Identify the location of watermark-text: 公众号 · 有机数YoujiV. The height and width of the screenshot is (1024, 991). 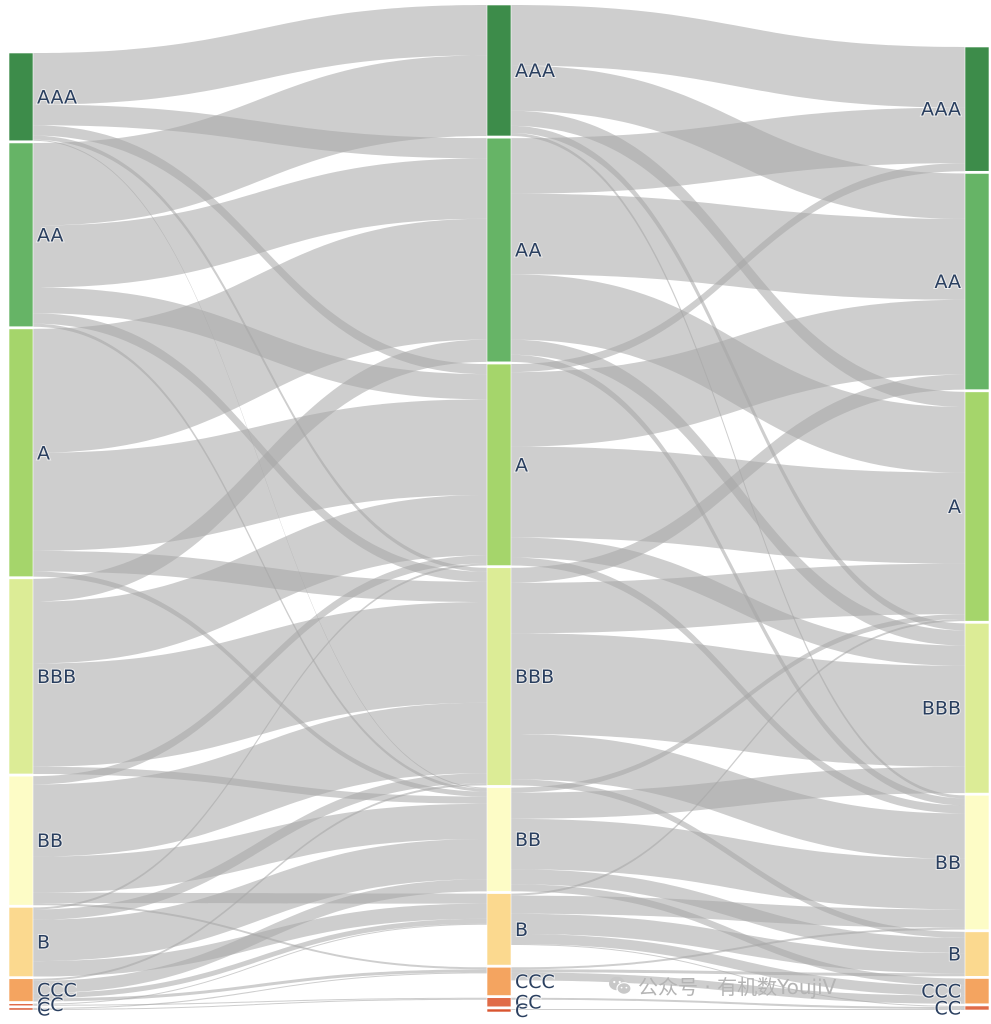
(737, 987).